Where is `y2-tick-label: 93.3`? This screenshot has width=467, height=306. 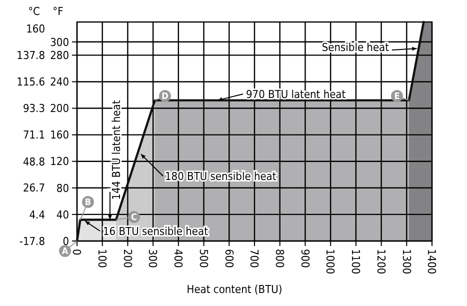 y2-tick-label: 93.3 is located at coordinates (33, 109).